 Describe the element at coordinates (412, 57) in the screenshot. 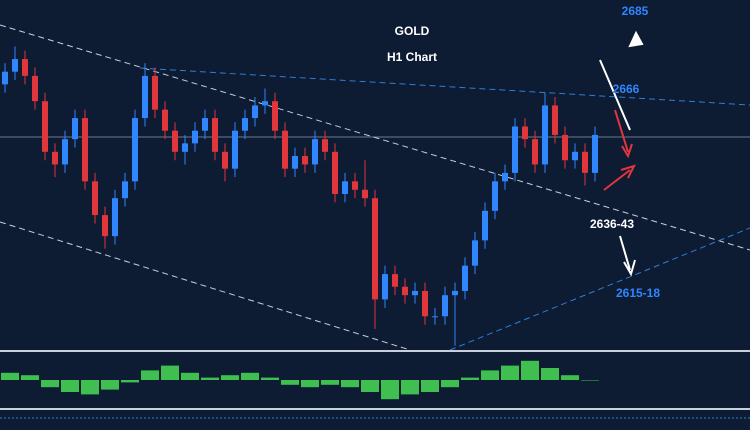

I see `chart-subtitle: H1 Chart` at that location.